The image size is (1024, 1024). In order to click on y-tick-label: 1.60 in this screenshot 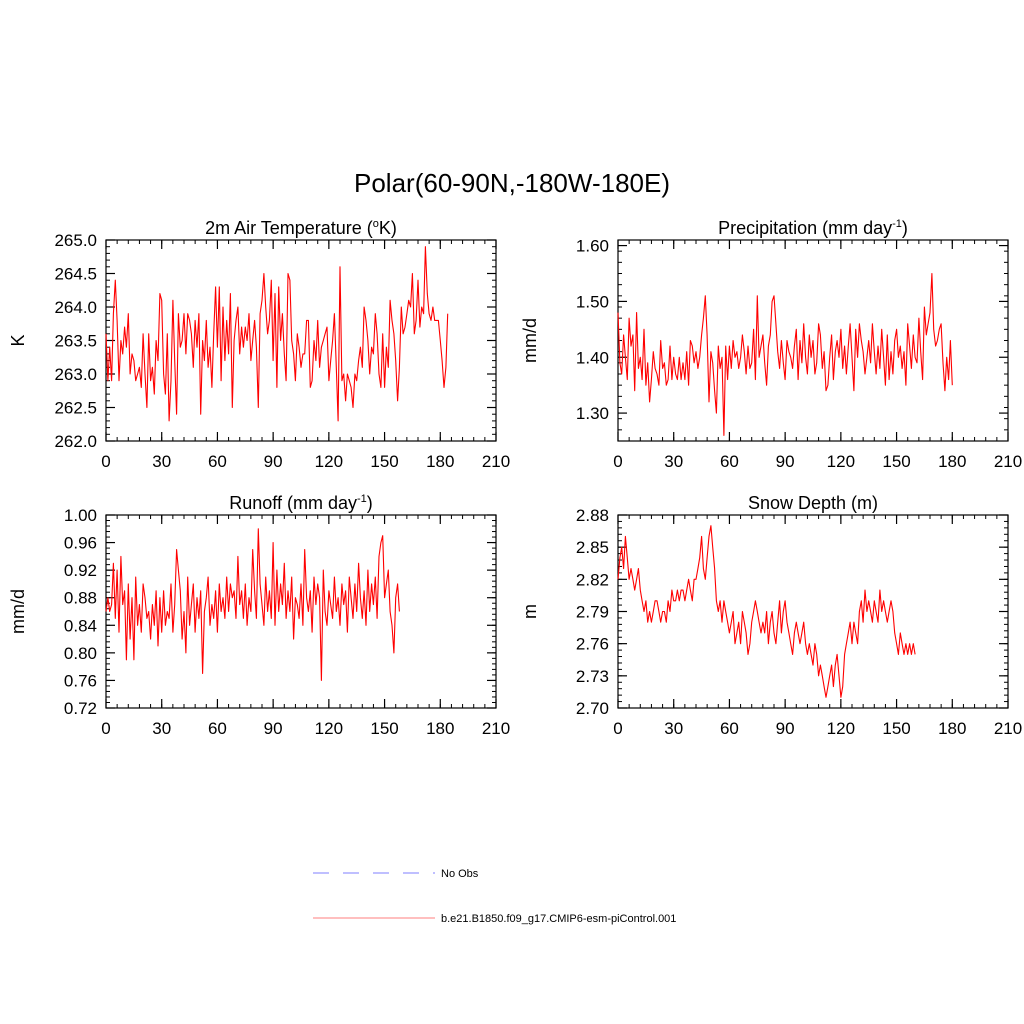, I will do `click(592, 246)`.